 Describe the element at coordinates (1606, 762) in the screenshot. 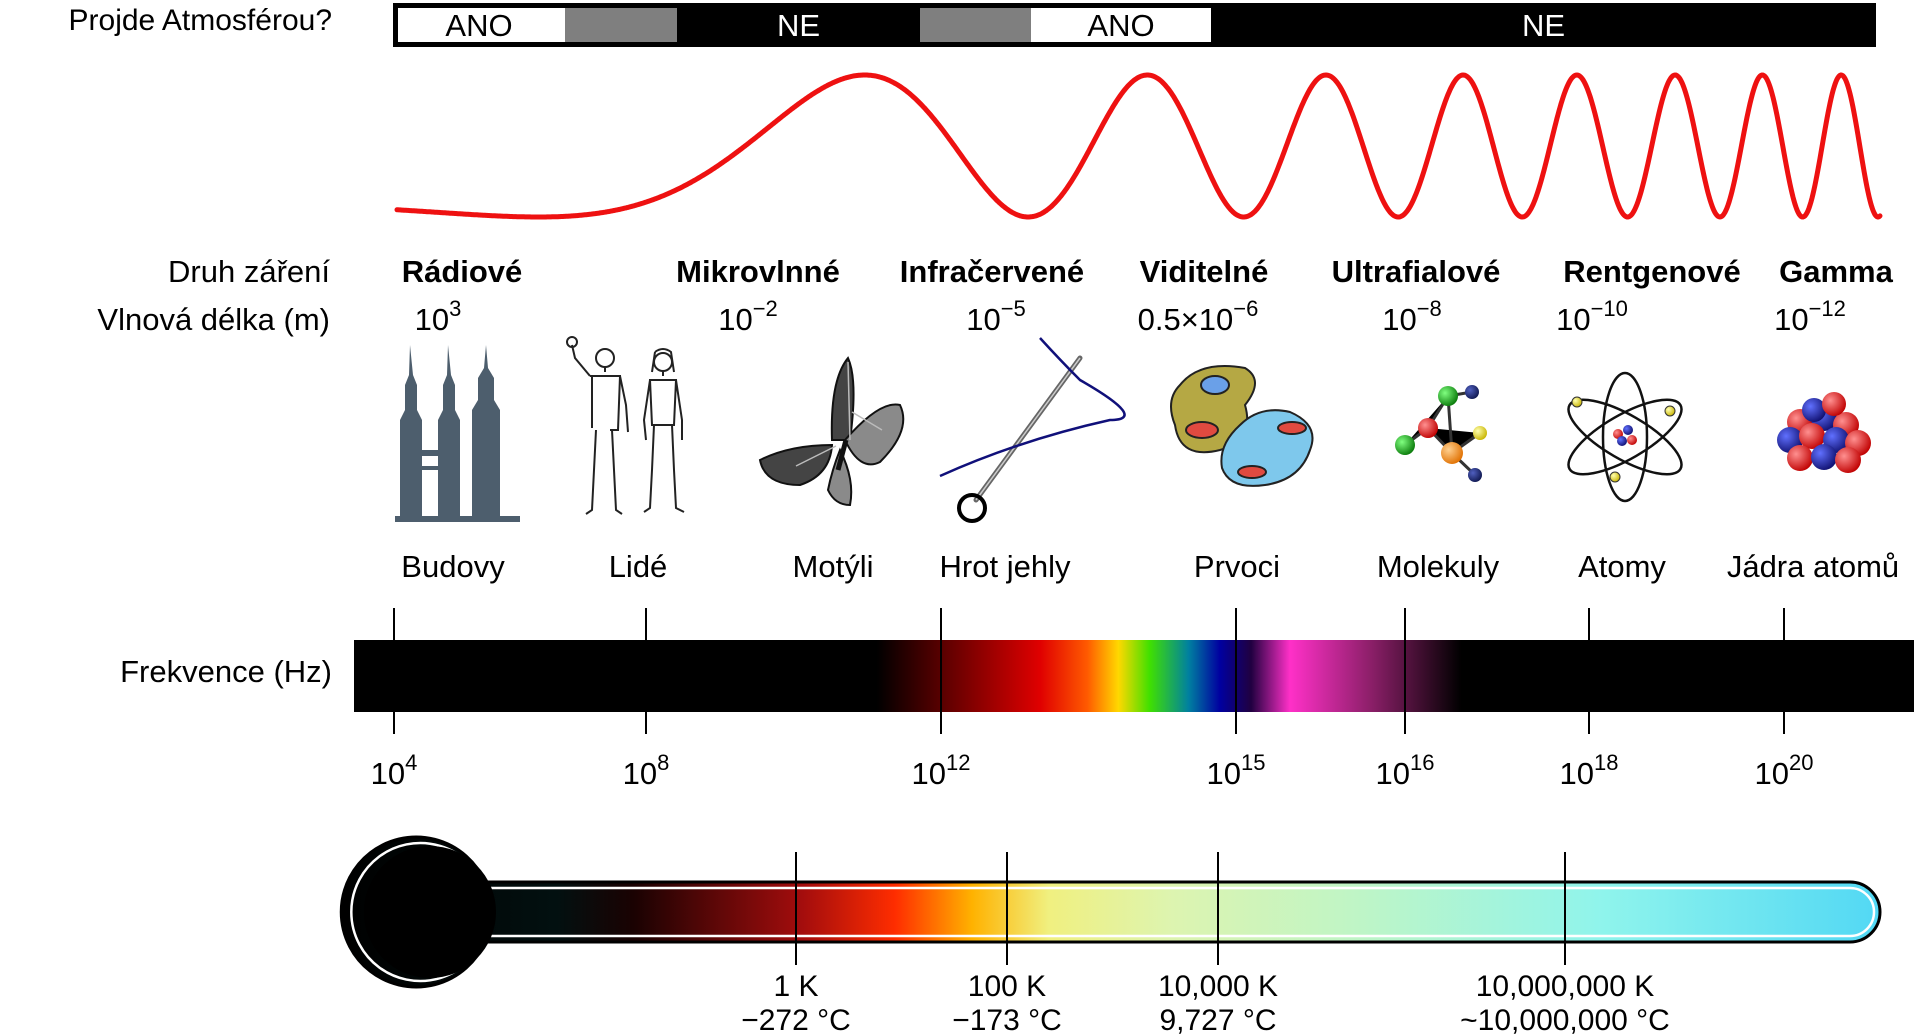

I see `frequency-exponent: 18` at that location.